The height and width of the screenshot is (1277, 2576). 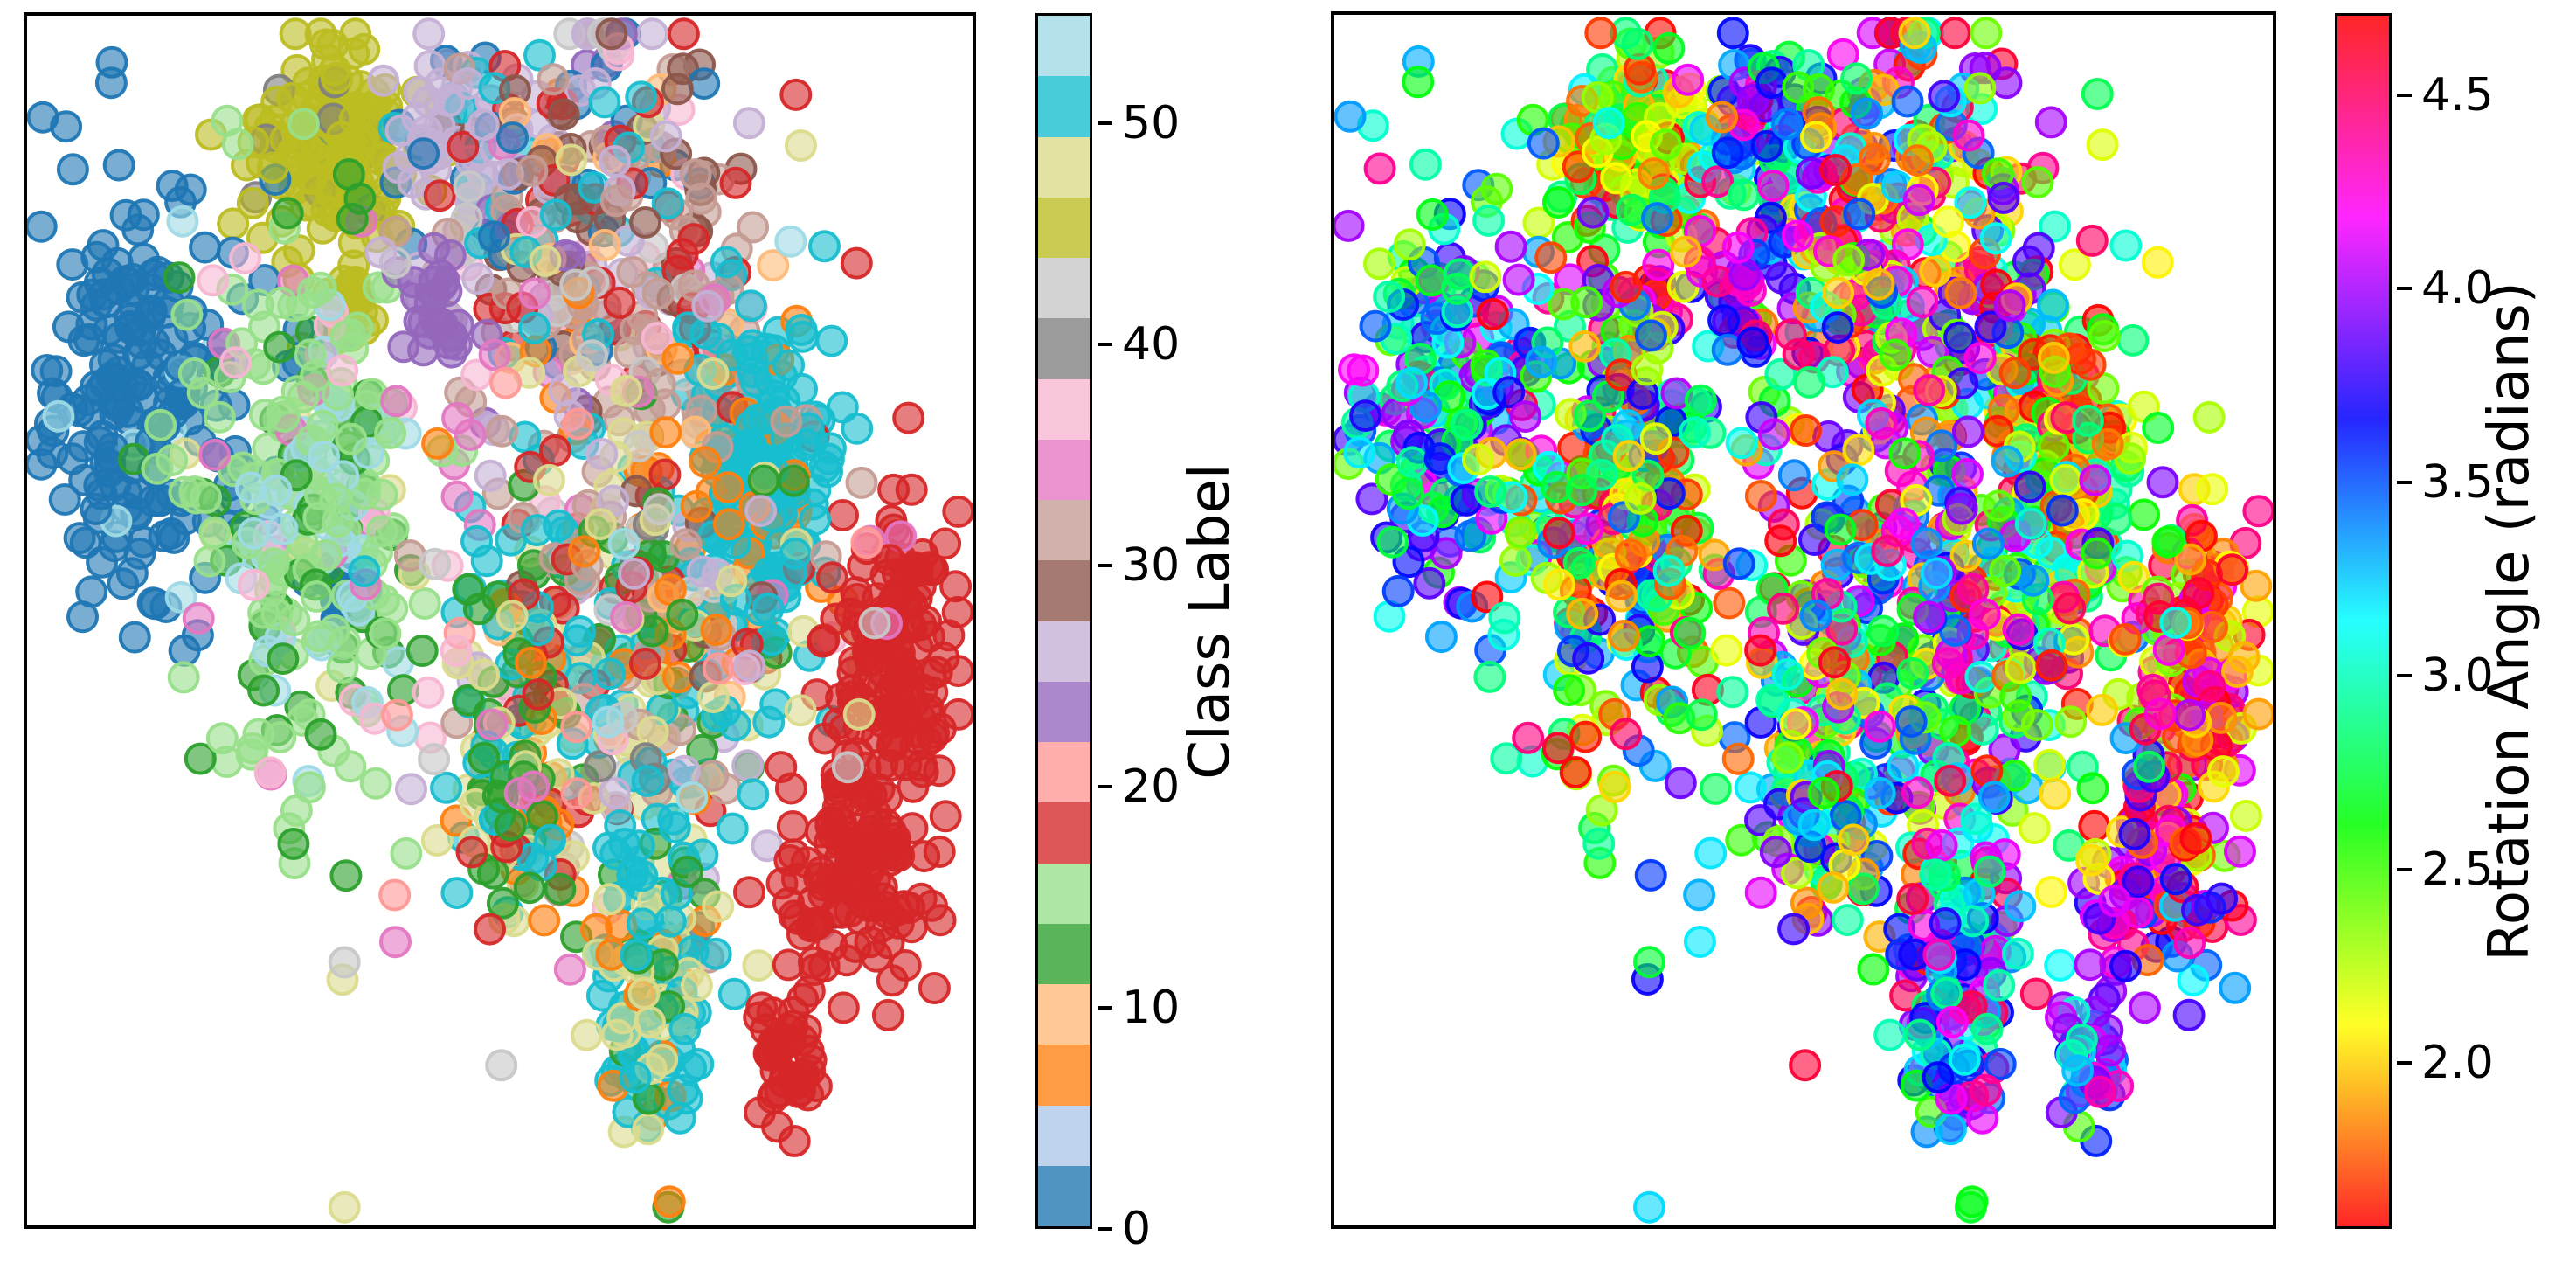 I want to click on rotation-colorbar-gradient, so click(x=2363, y=621).